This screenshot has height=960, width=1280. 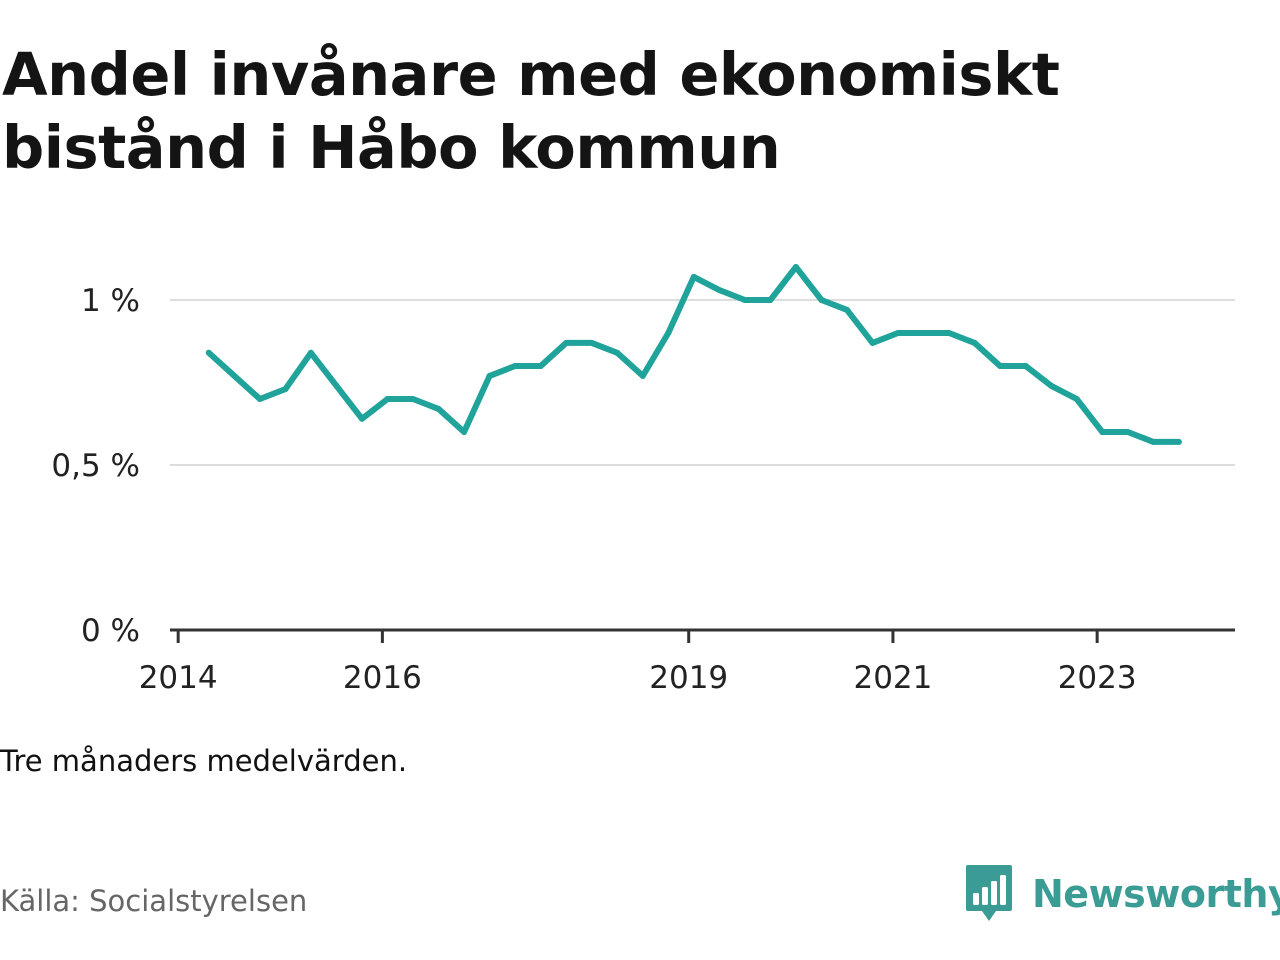 I want to click on newsworthy-logo: Newsworthy, so click(x=1122, y=894).